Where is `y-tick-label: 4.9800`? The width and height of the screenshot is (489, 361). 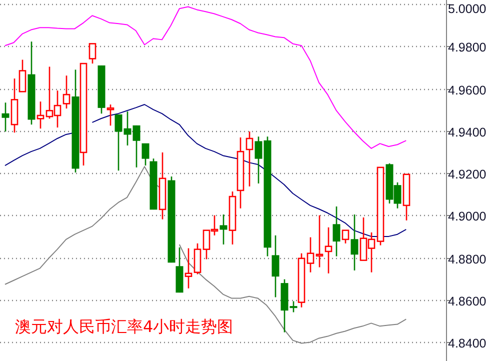 y-tick-label: 4.9800 is located at coordinates (467, 47).